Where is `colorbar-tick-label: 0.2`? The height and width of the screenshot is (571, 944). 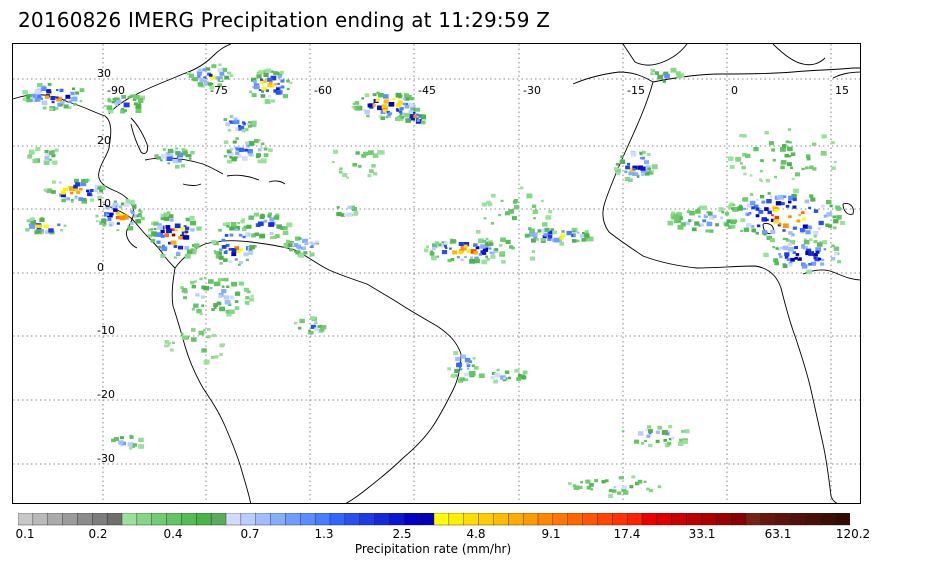
colorbar-tick-label: 0.2 is located at coordinates (98, 534).